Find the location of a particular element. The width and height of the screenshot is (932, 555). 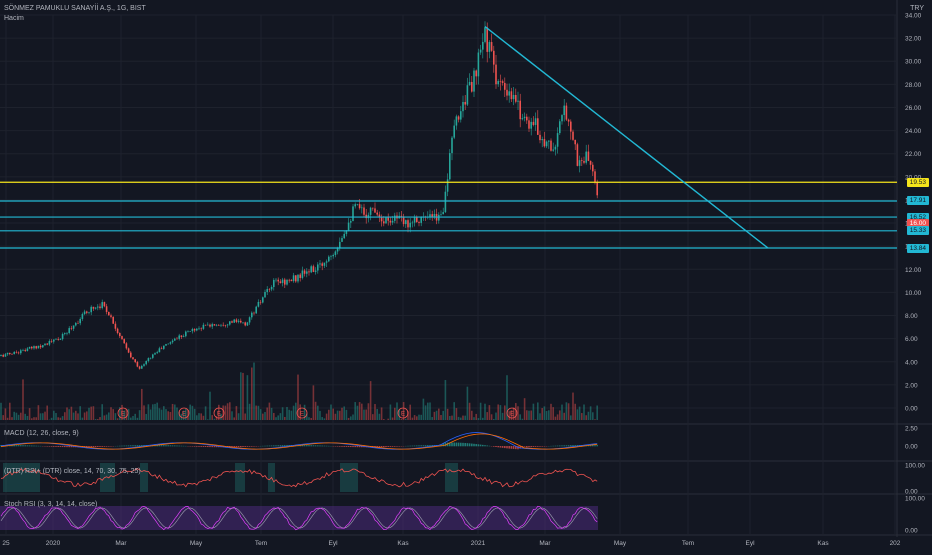

earnings-marker-label: E is located at coordinates (302, 415).